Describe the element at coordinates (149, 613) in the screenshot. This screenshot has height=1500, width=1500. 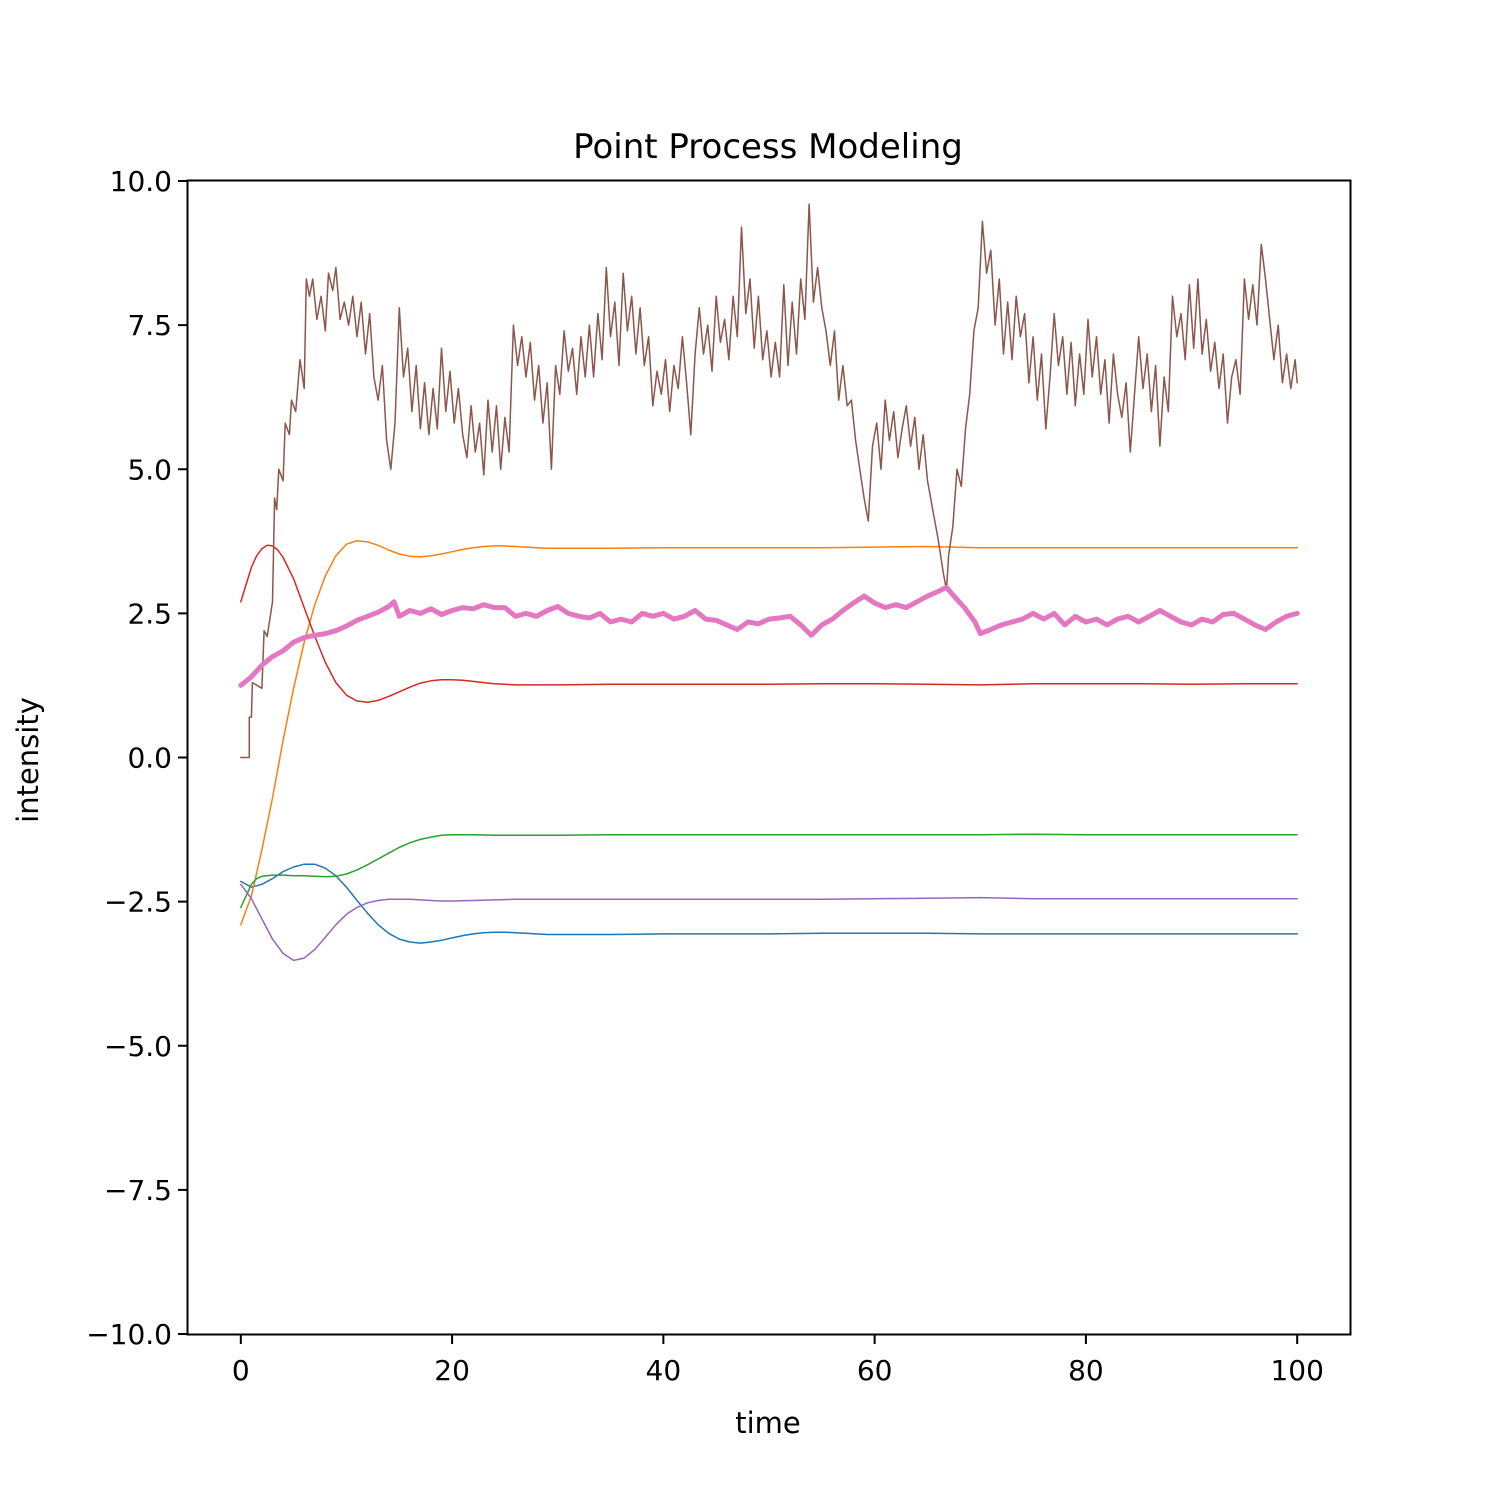
I see `y-tick-label: 2.5` at that location.